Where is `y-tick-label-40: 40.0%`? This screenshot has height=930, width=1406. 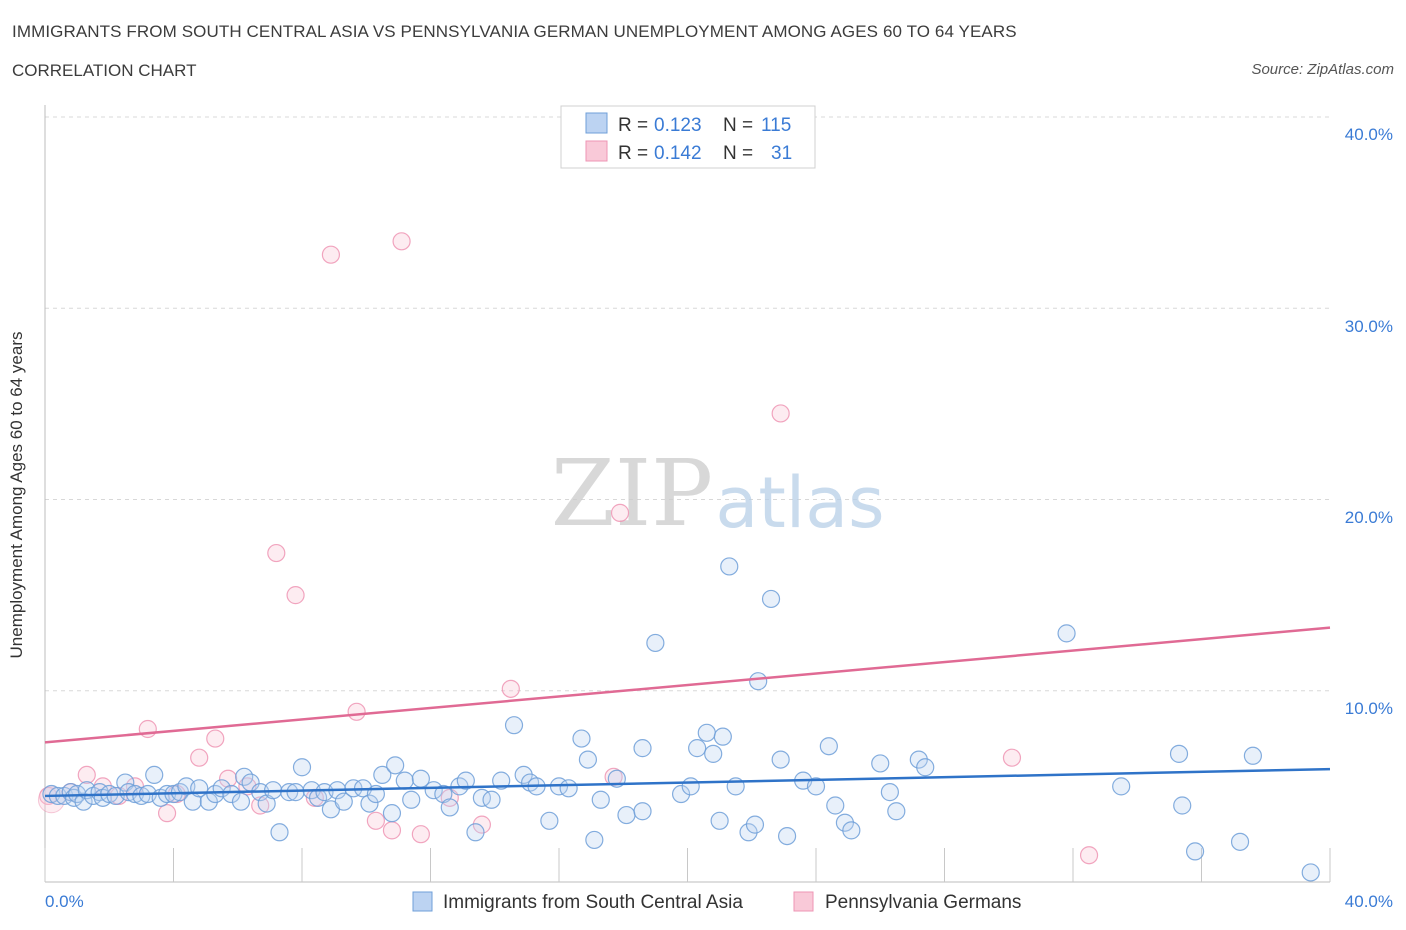
y-tick-label-40: 40.0% is located at coordinates (1369, 134).